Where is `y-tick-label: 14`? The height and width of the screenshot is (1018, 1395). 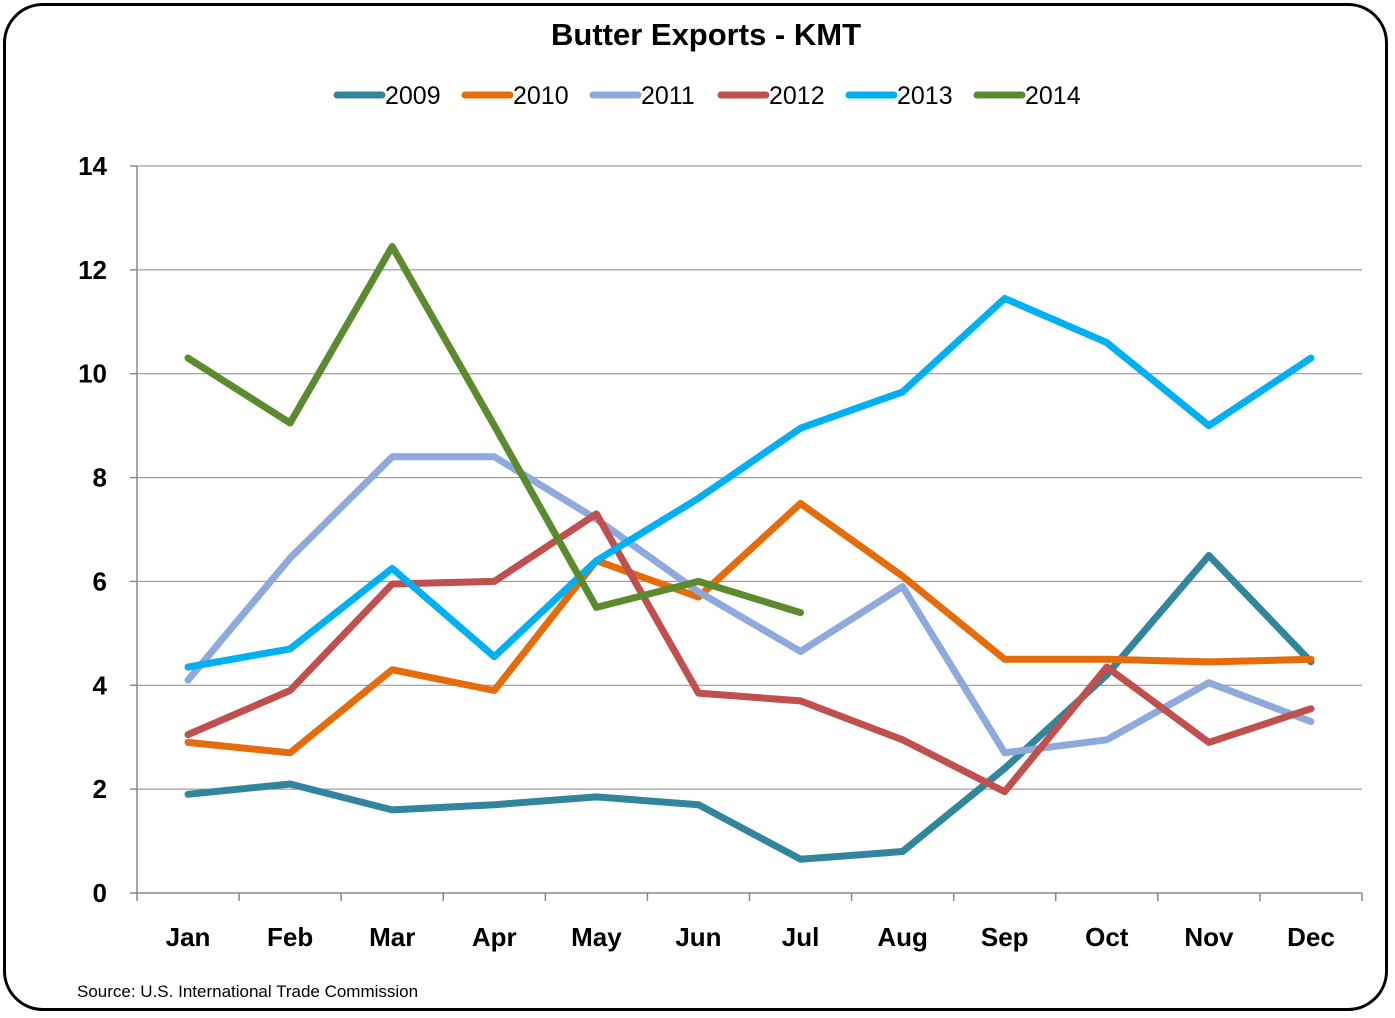
y-tick-label: 14 is located at coordinates (92, 166).